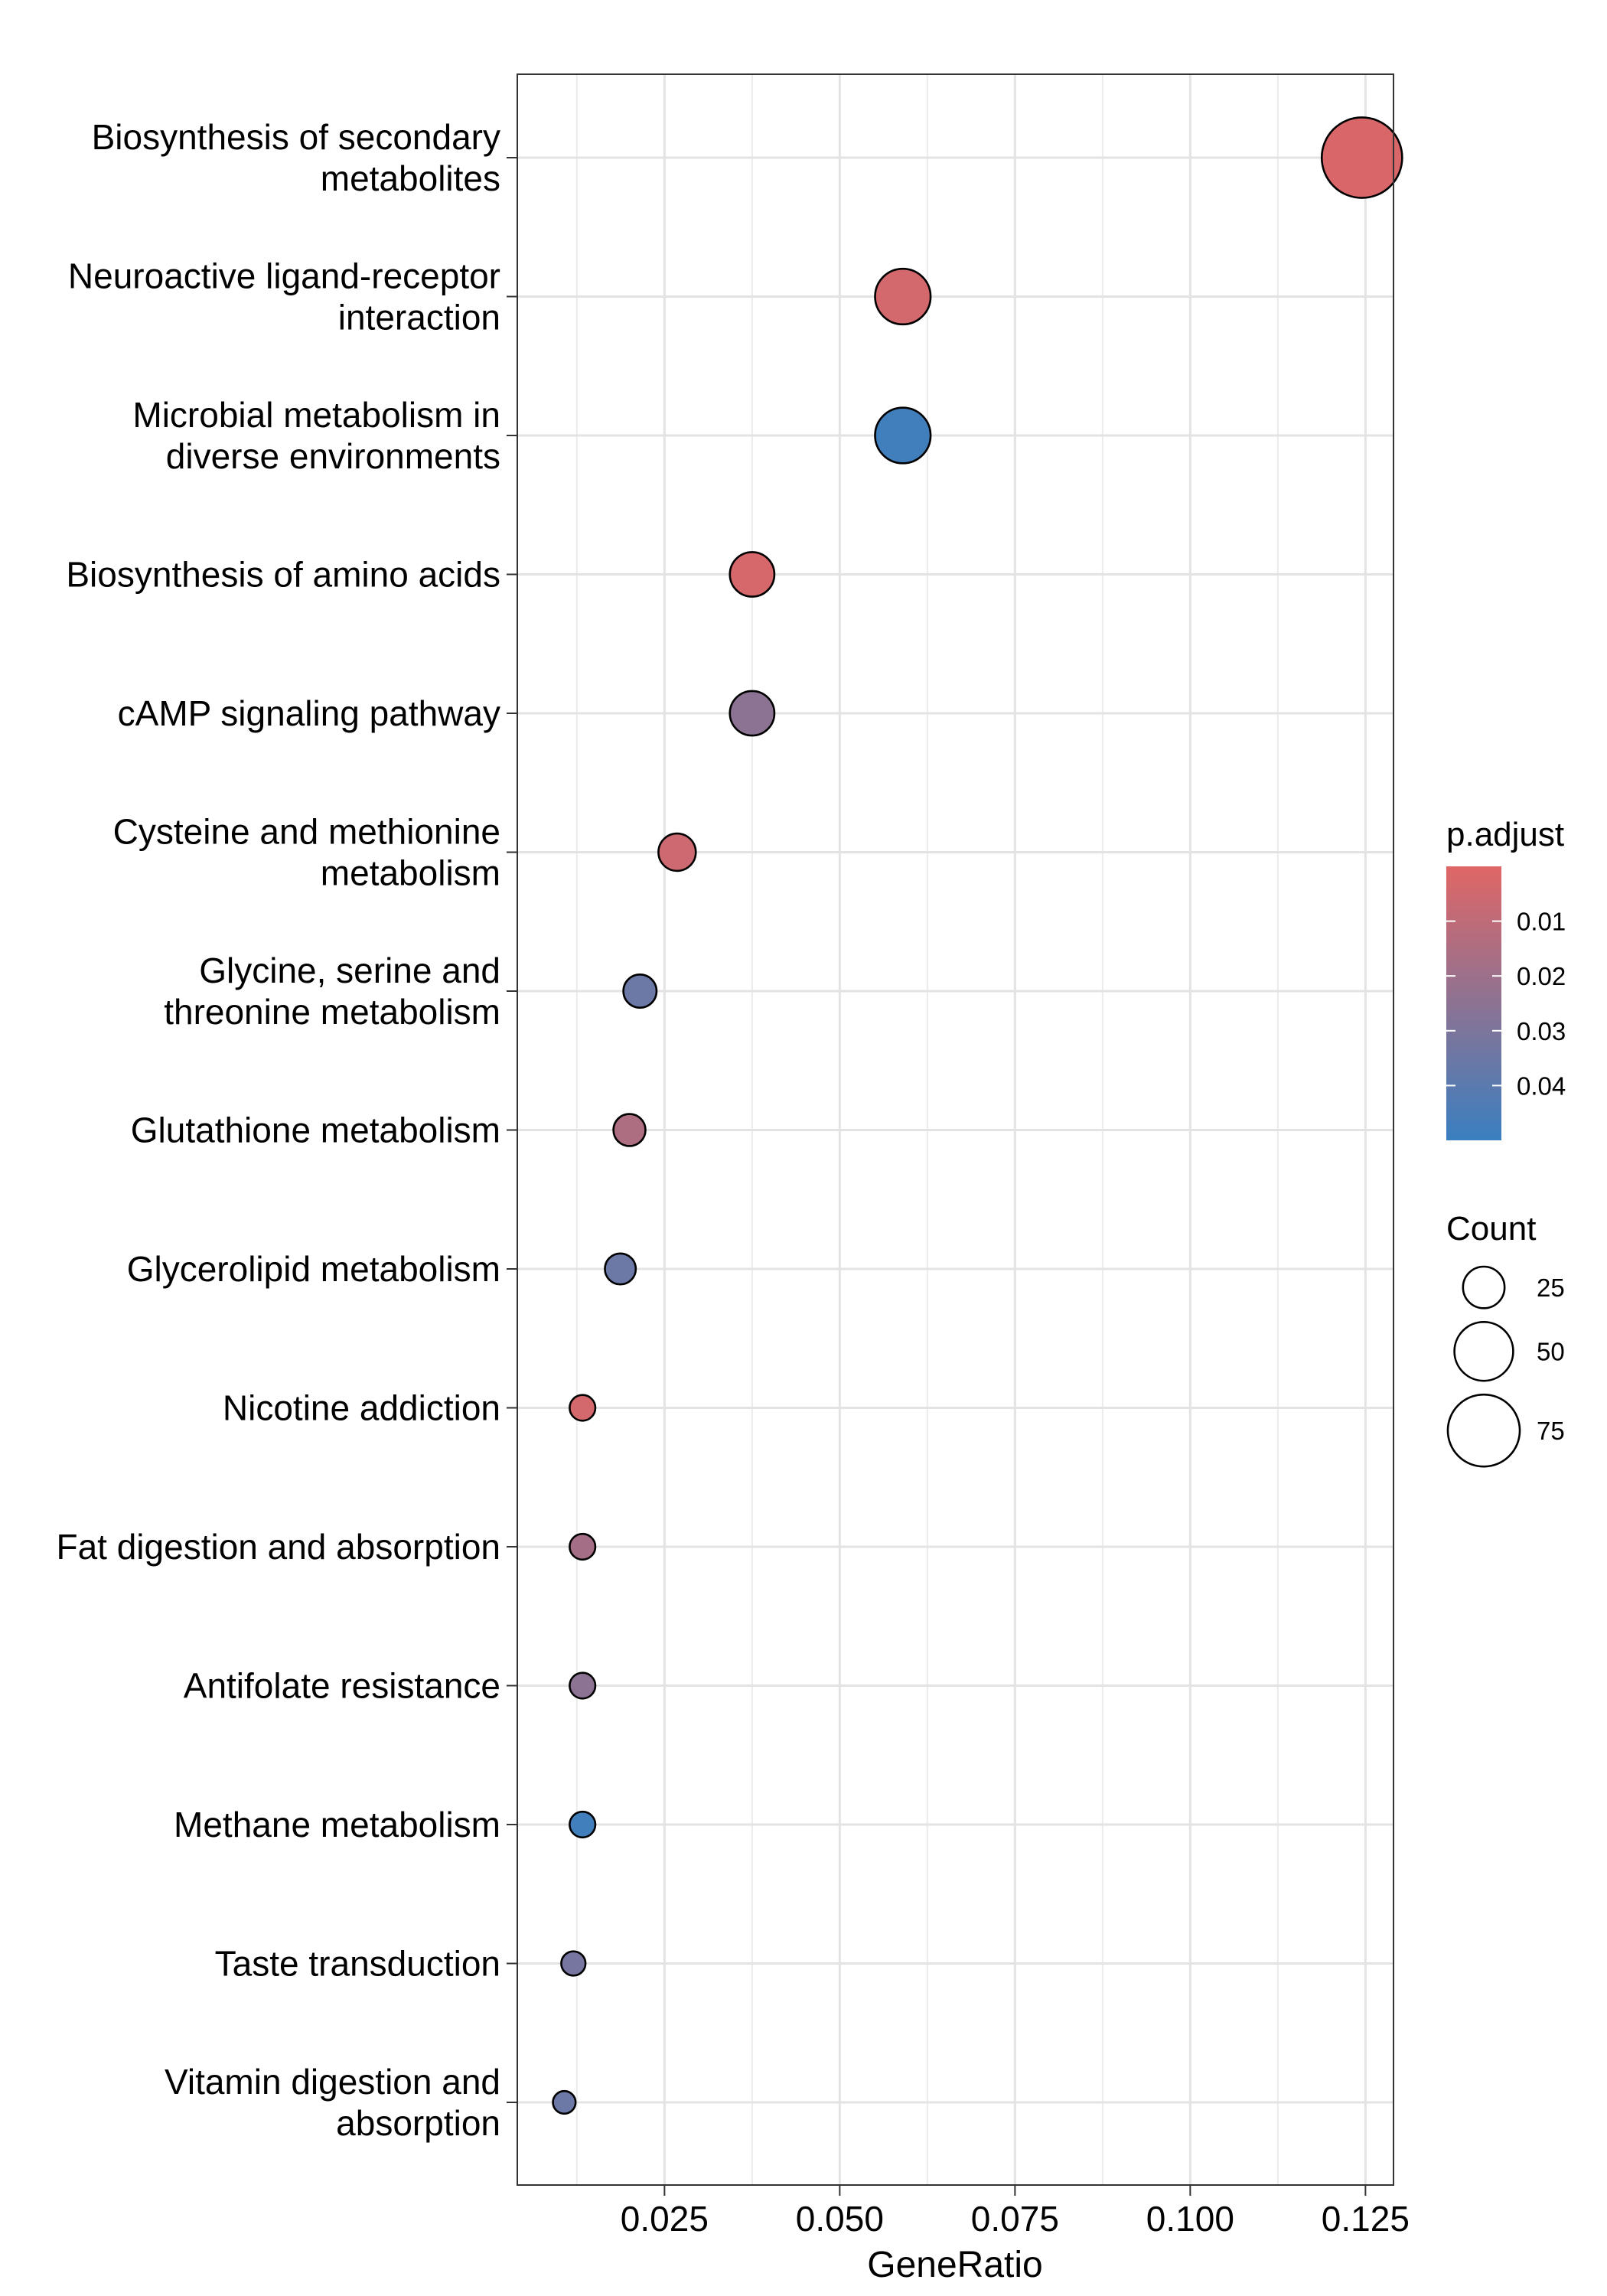 The image size is (1607, 2296). What do you see at coordinates (955, 2265) in the screenshot?
I see `x-axis-title: GeneRatio` at bounding box center [955, 2265].